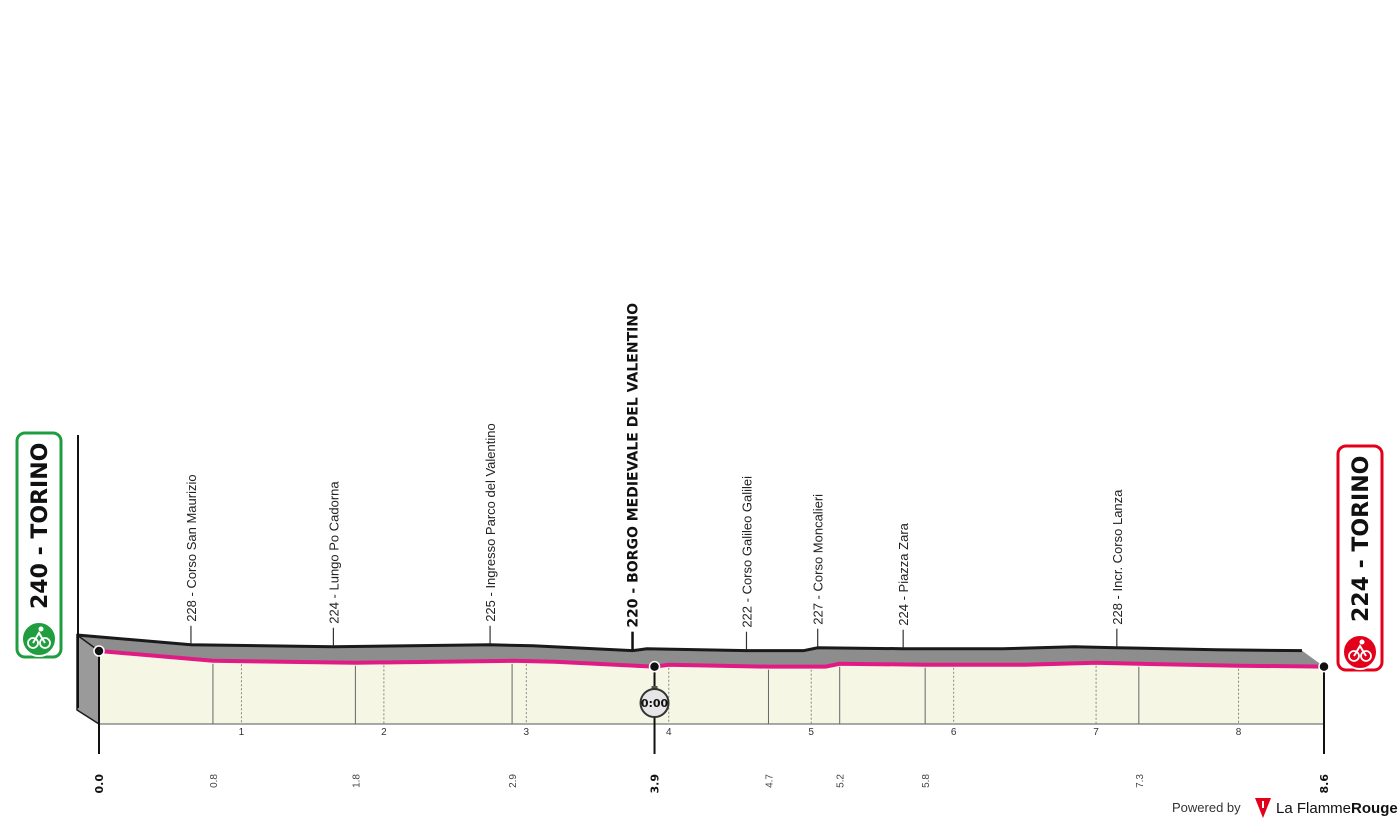 This screenshot has height=825, width=1400. What do you see at coordinates (1239, 732) in the screenshot?
I see `km-tick-label: 8` at bounding box center [1239, 732].